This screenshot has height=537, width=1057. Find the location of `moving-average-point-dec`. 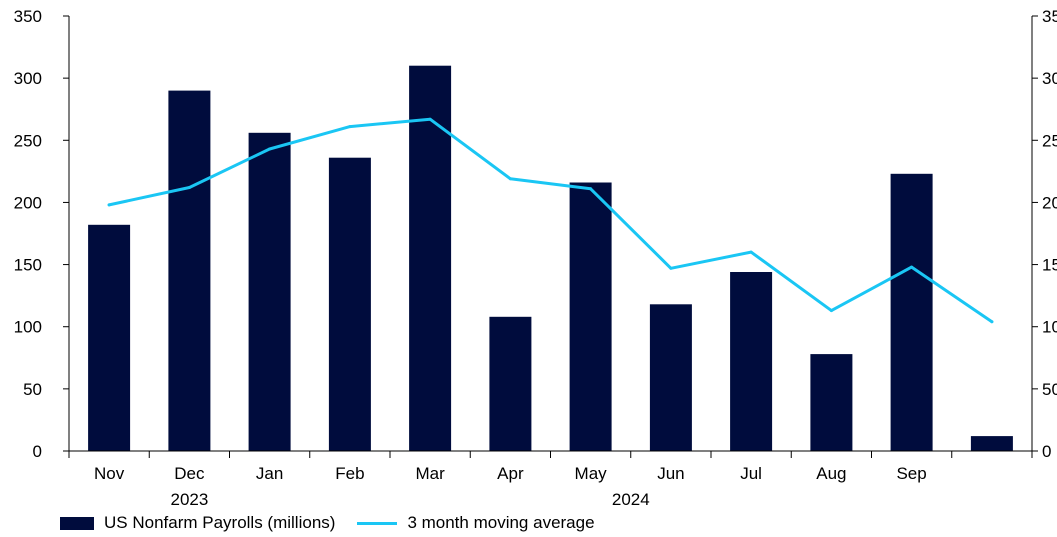

moving-average-point-dec is located at coordinates (189, 187).